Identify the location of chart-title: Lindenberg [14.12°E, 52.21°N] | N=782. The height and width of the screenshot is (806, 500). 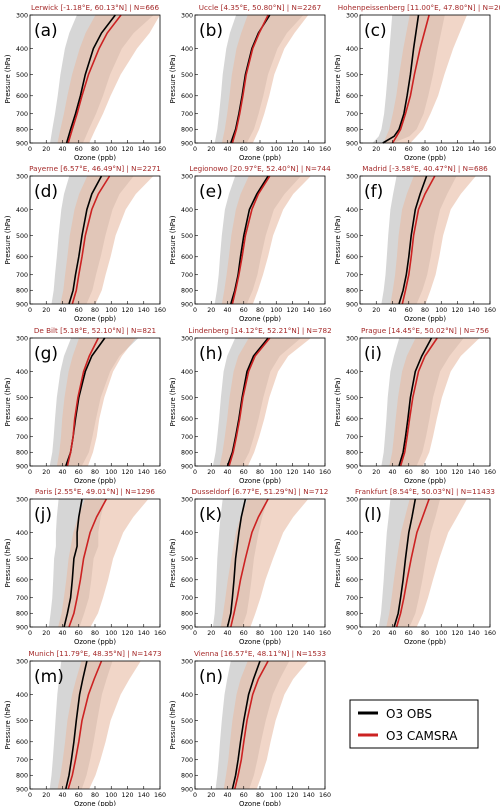
(259, 330).